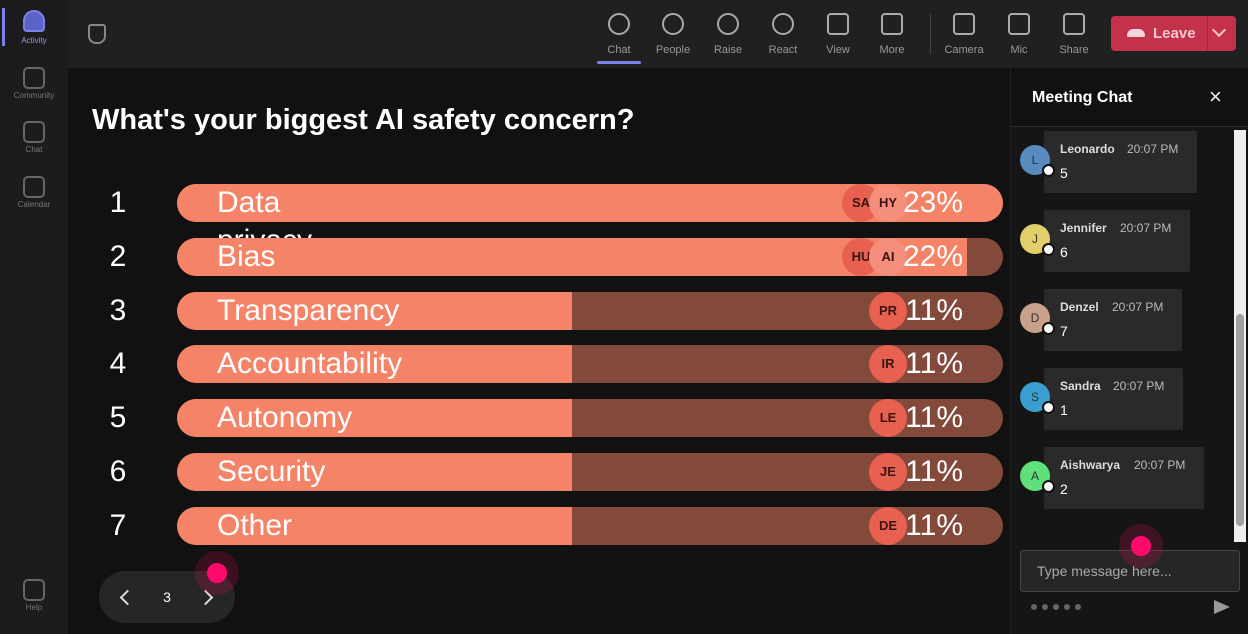 This screenshot has height=634, width=1248. I want to click on message-text: 2, so click(1064, 489).